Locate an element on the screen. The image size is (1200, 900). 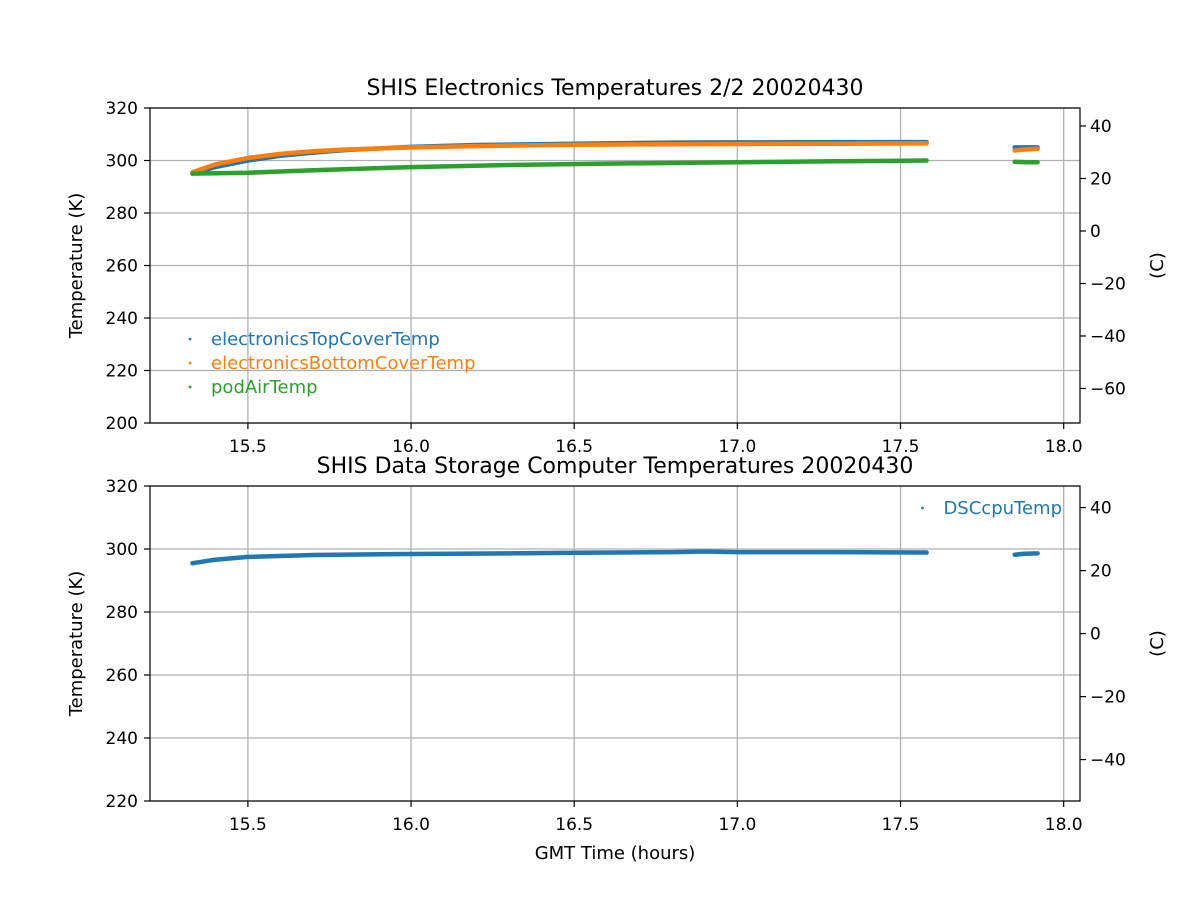
series-podAirTemp is located at coordinates (615, 167).